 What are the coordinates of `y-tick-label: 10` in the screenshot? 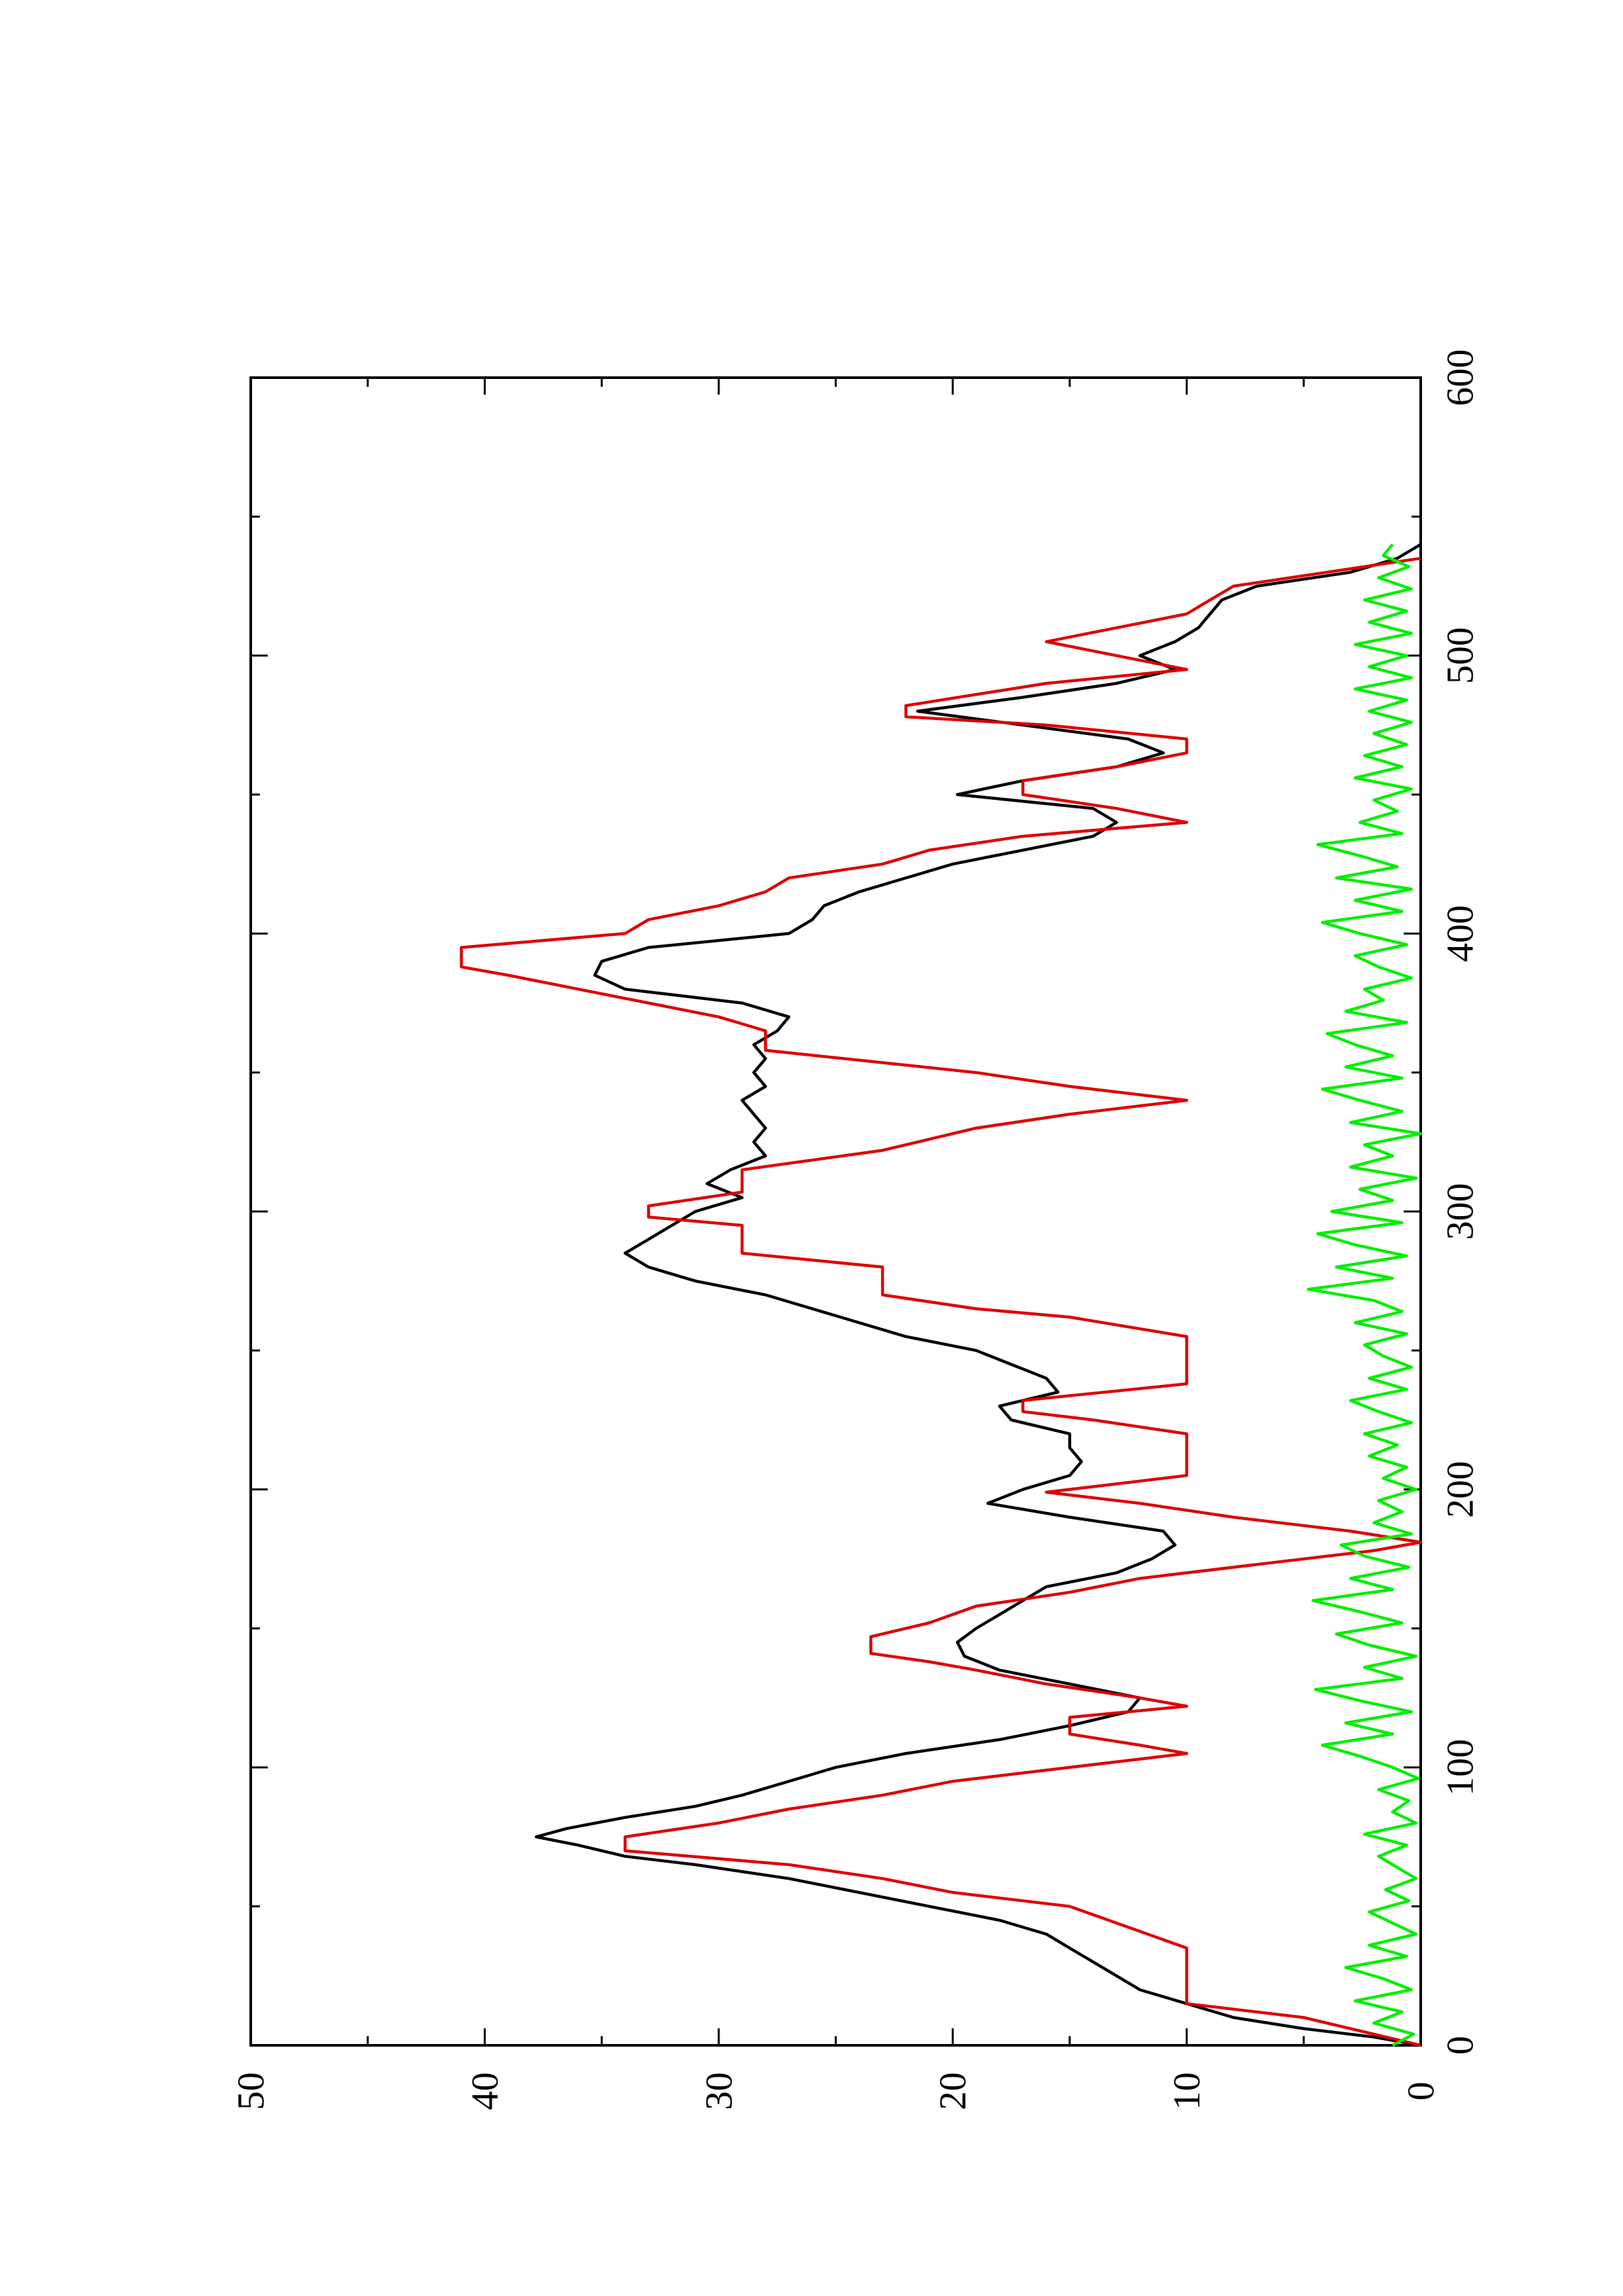 It's located at (1186, 2091).